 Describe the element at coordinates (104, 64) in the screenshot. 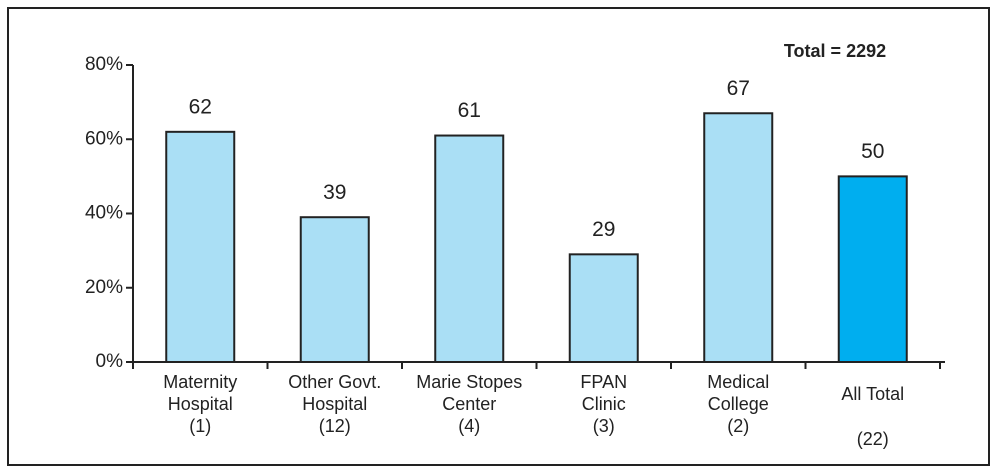

I see `y-tick-label: 80%` at that location.